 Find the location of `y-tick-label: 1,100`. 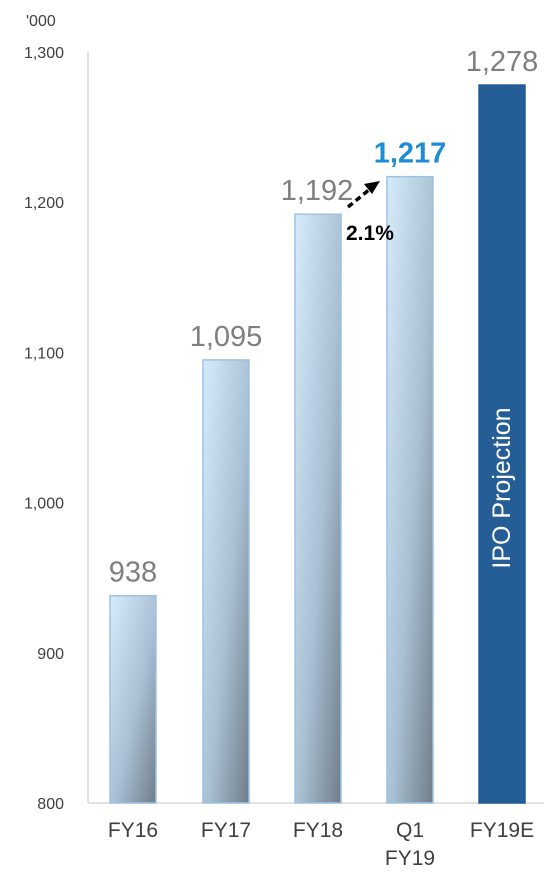

y-tick-label: 1,100 is located at coordinates (44, 353).